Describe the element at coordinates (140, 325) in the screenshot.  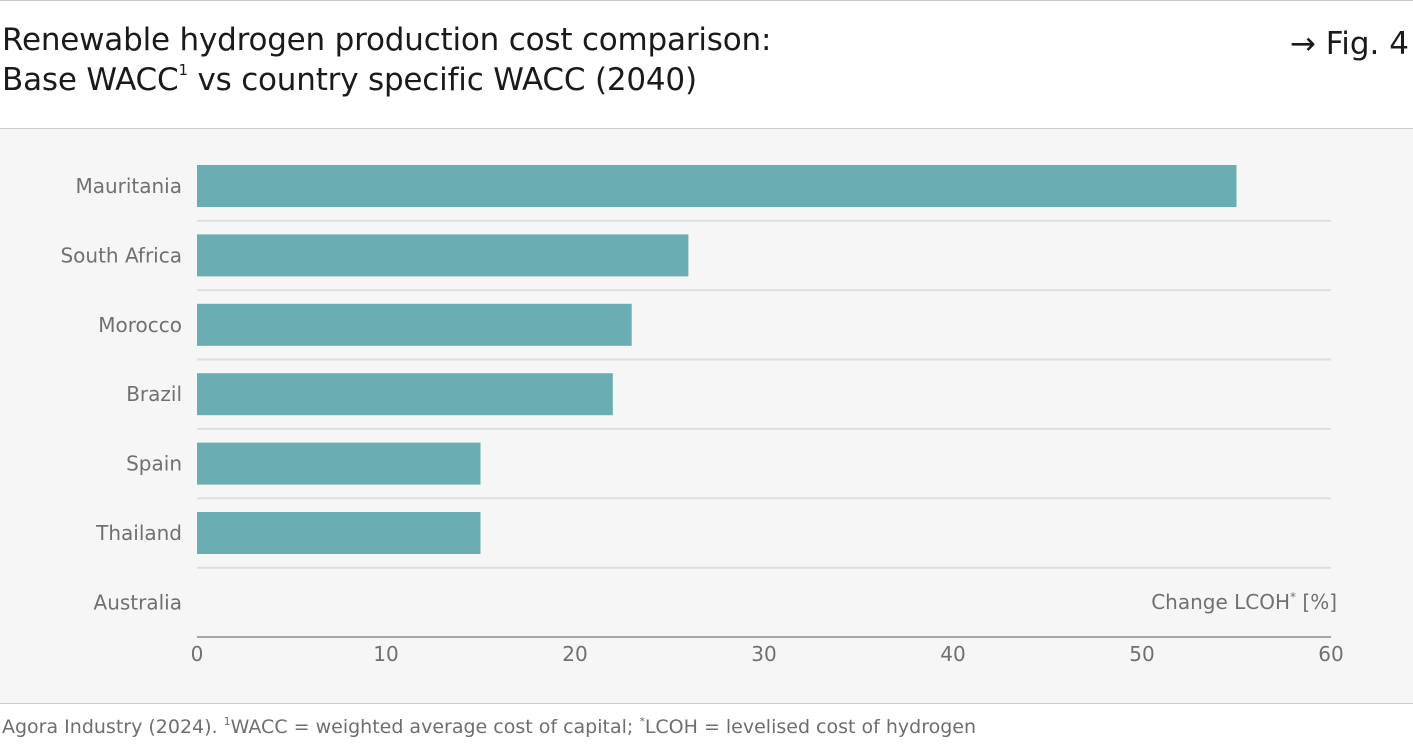
I see `category-label: Morocco` at that location.